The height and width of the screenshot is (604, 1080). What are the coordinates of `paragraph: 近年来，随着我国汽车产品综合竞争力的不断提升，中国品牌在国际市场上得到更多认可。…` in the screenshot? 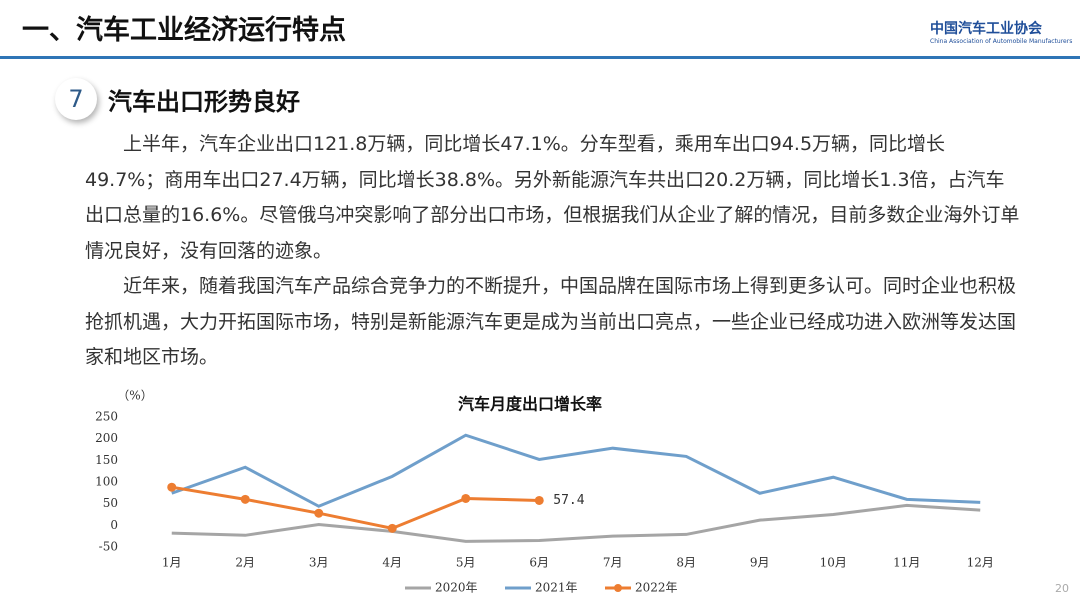 It's located at (551, 321).